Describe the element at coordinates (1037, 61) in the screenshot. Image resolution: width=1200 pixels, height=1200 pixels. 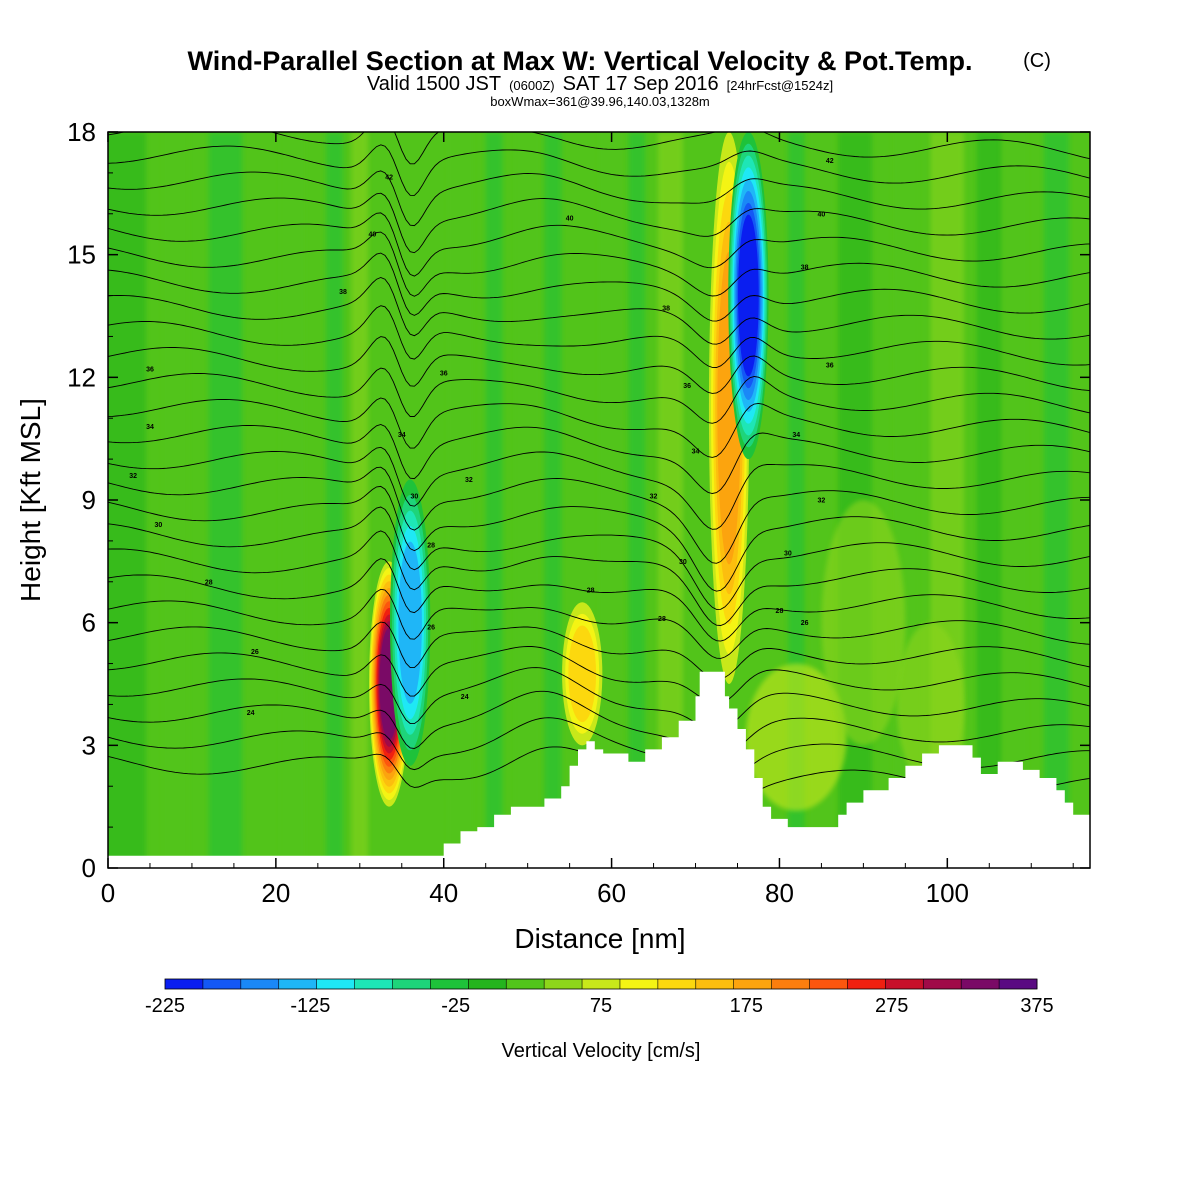
I see `chart-title-mark: (C)` at that location.